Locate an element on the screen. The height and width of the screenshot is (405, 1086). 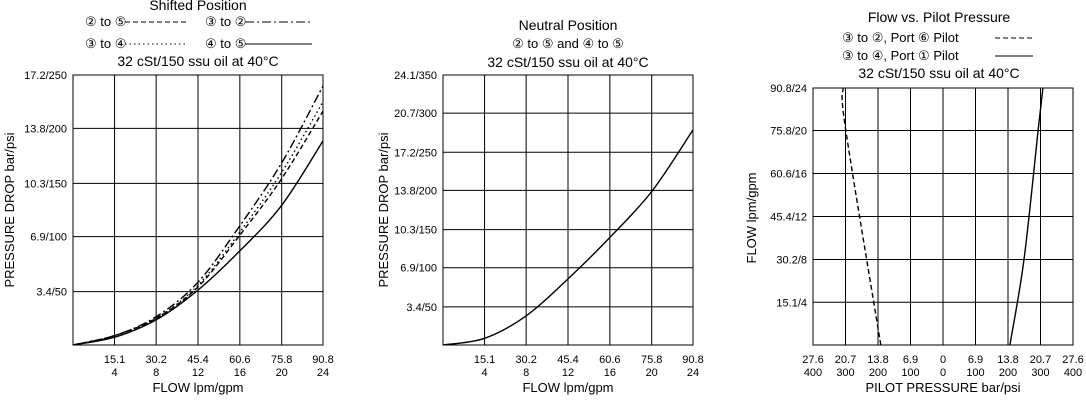
legend-label: ② to ⑤ is located at coordinates (105, 21).